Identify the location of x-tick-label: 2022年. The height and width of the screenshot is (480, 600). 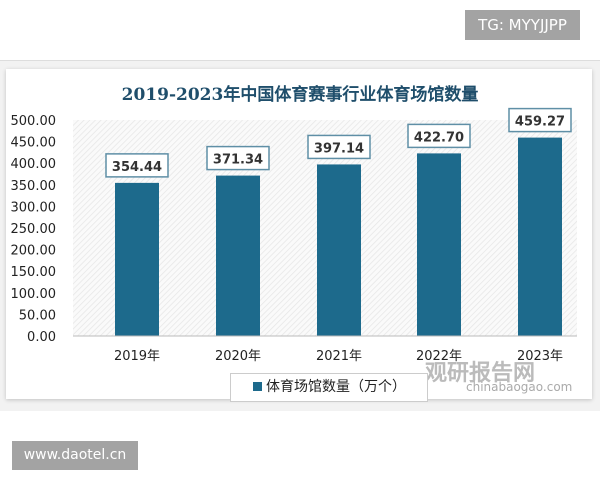
(439, 356).